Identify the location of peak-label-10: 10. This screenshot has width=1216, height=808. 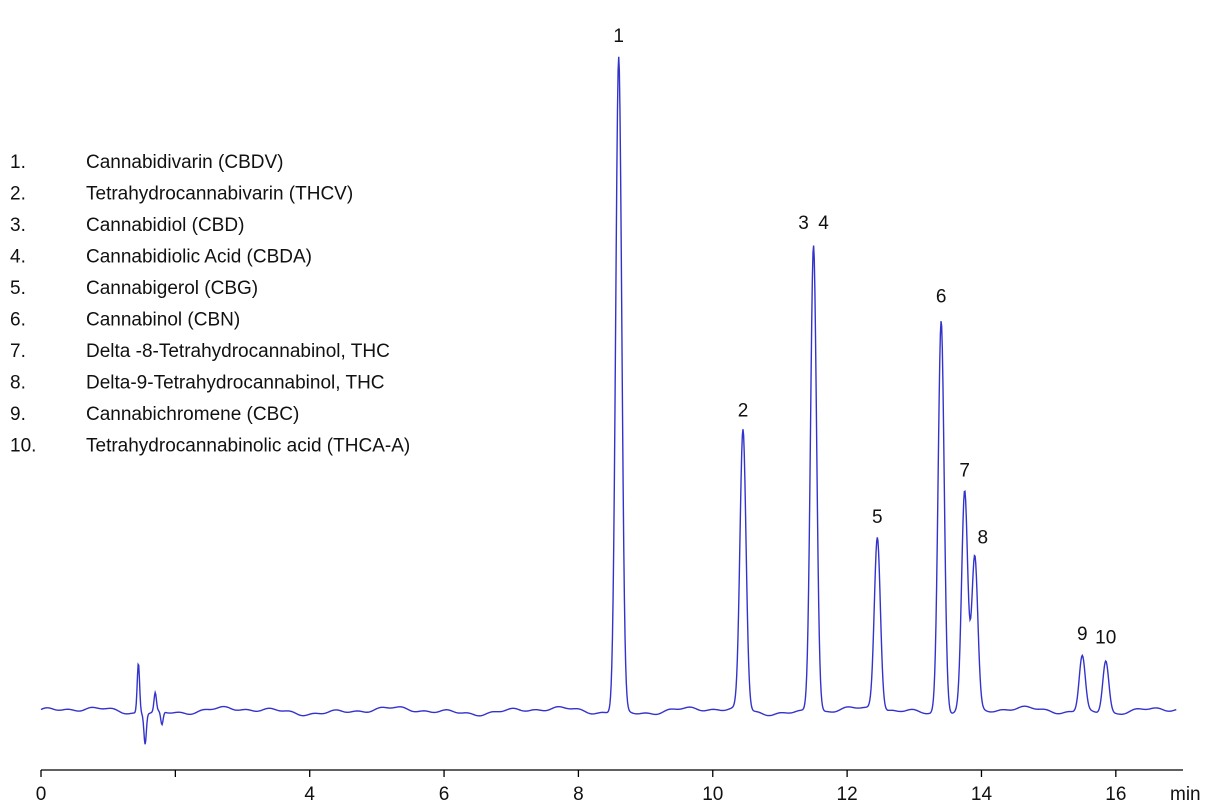
(1105, 638).